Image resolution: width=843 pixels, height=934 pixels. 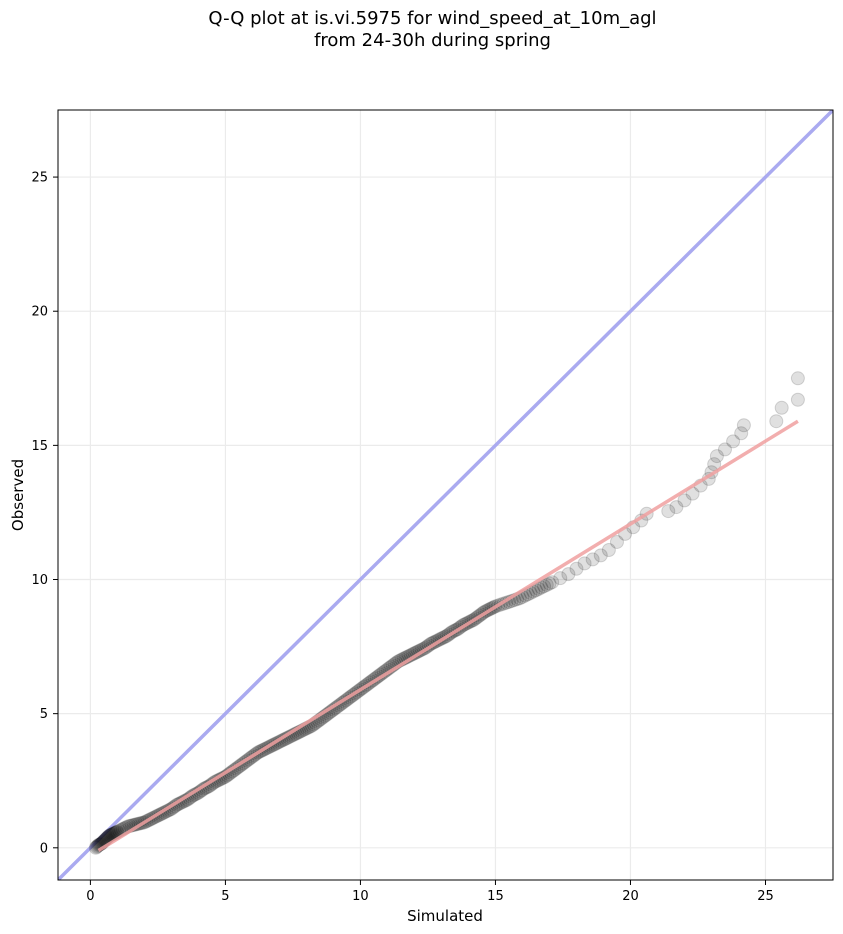 I want to click on x-tick-label: 0, so click(x=90, y=896).